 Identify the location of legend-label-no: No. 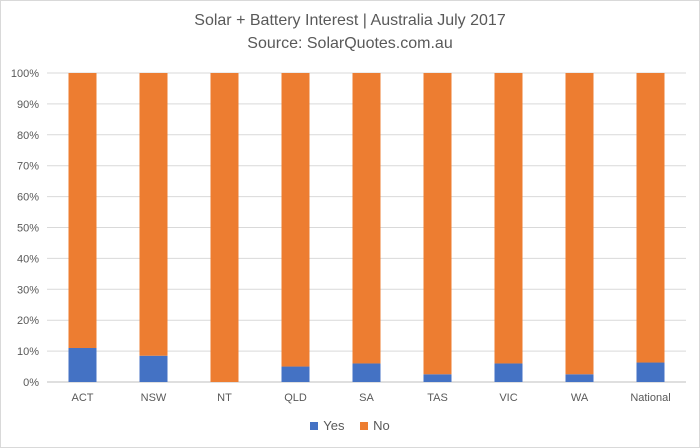
(381, 425).